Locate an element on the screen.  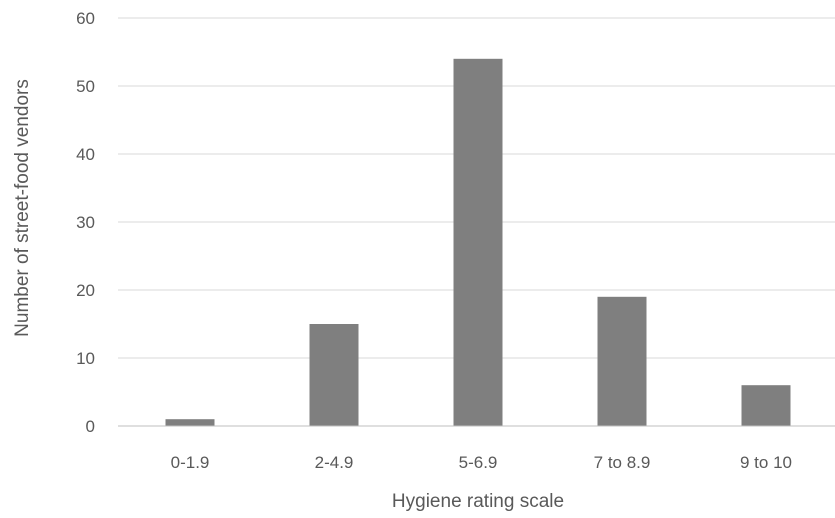
y-tick-label: 0 is located at coordinates (90, 426).